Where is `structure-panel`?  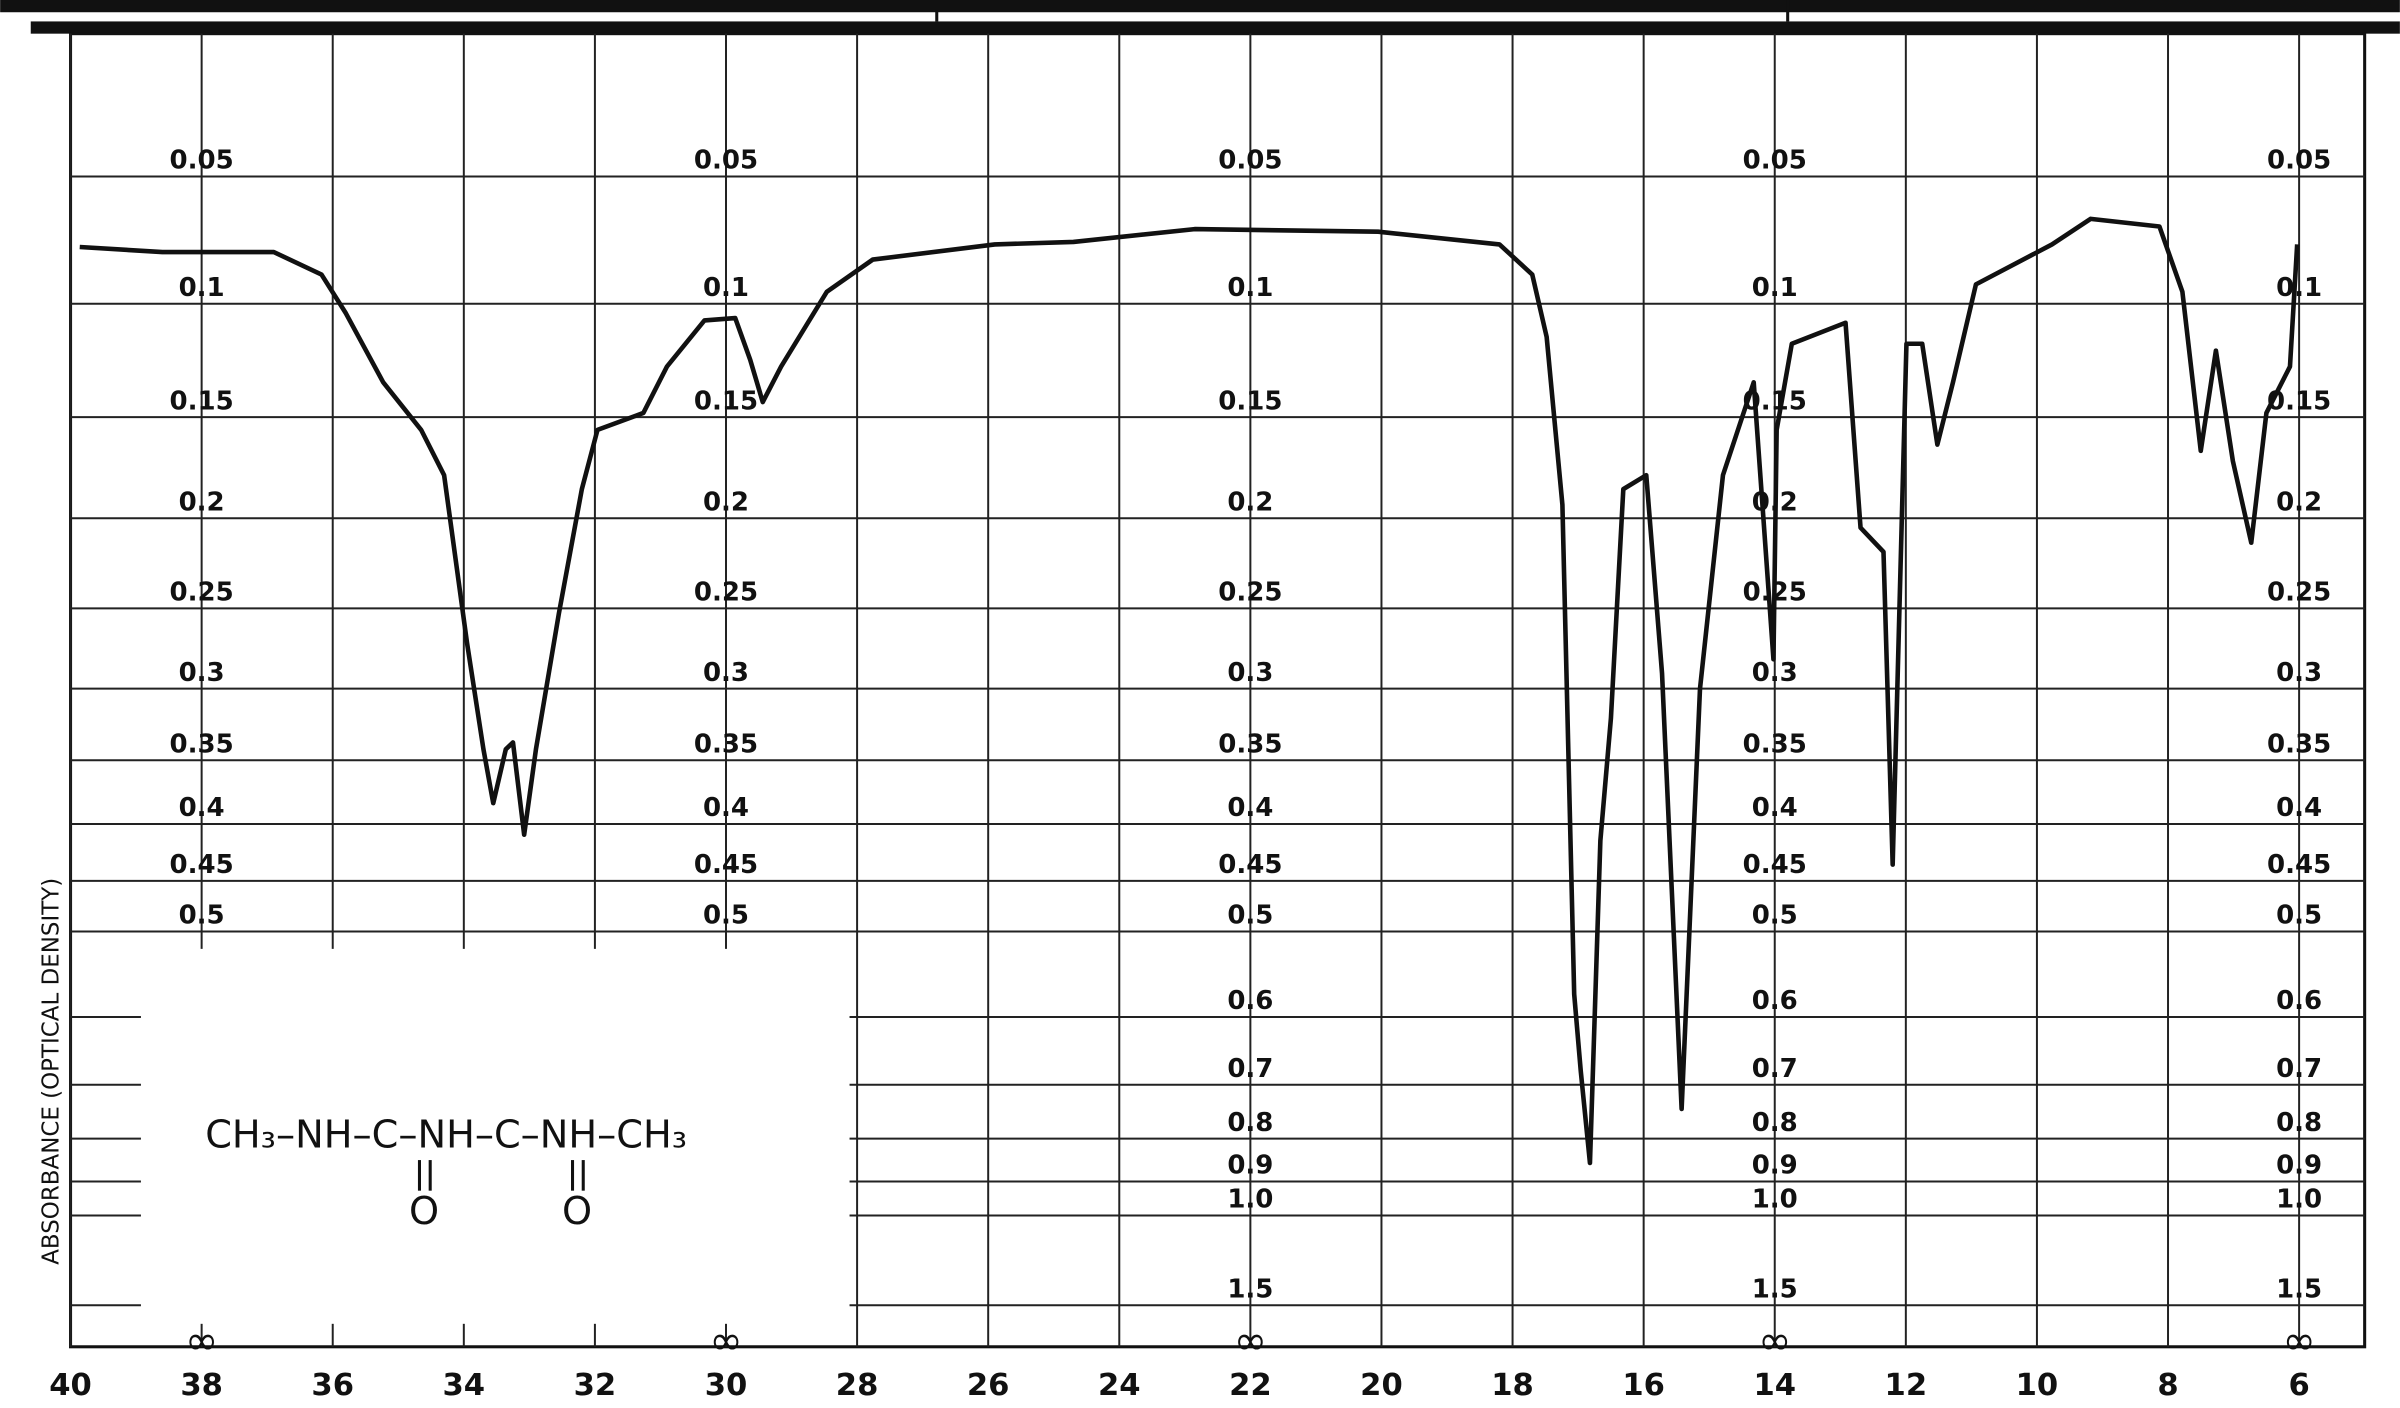
structure-panel is located at coordinates (495, 1136).